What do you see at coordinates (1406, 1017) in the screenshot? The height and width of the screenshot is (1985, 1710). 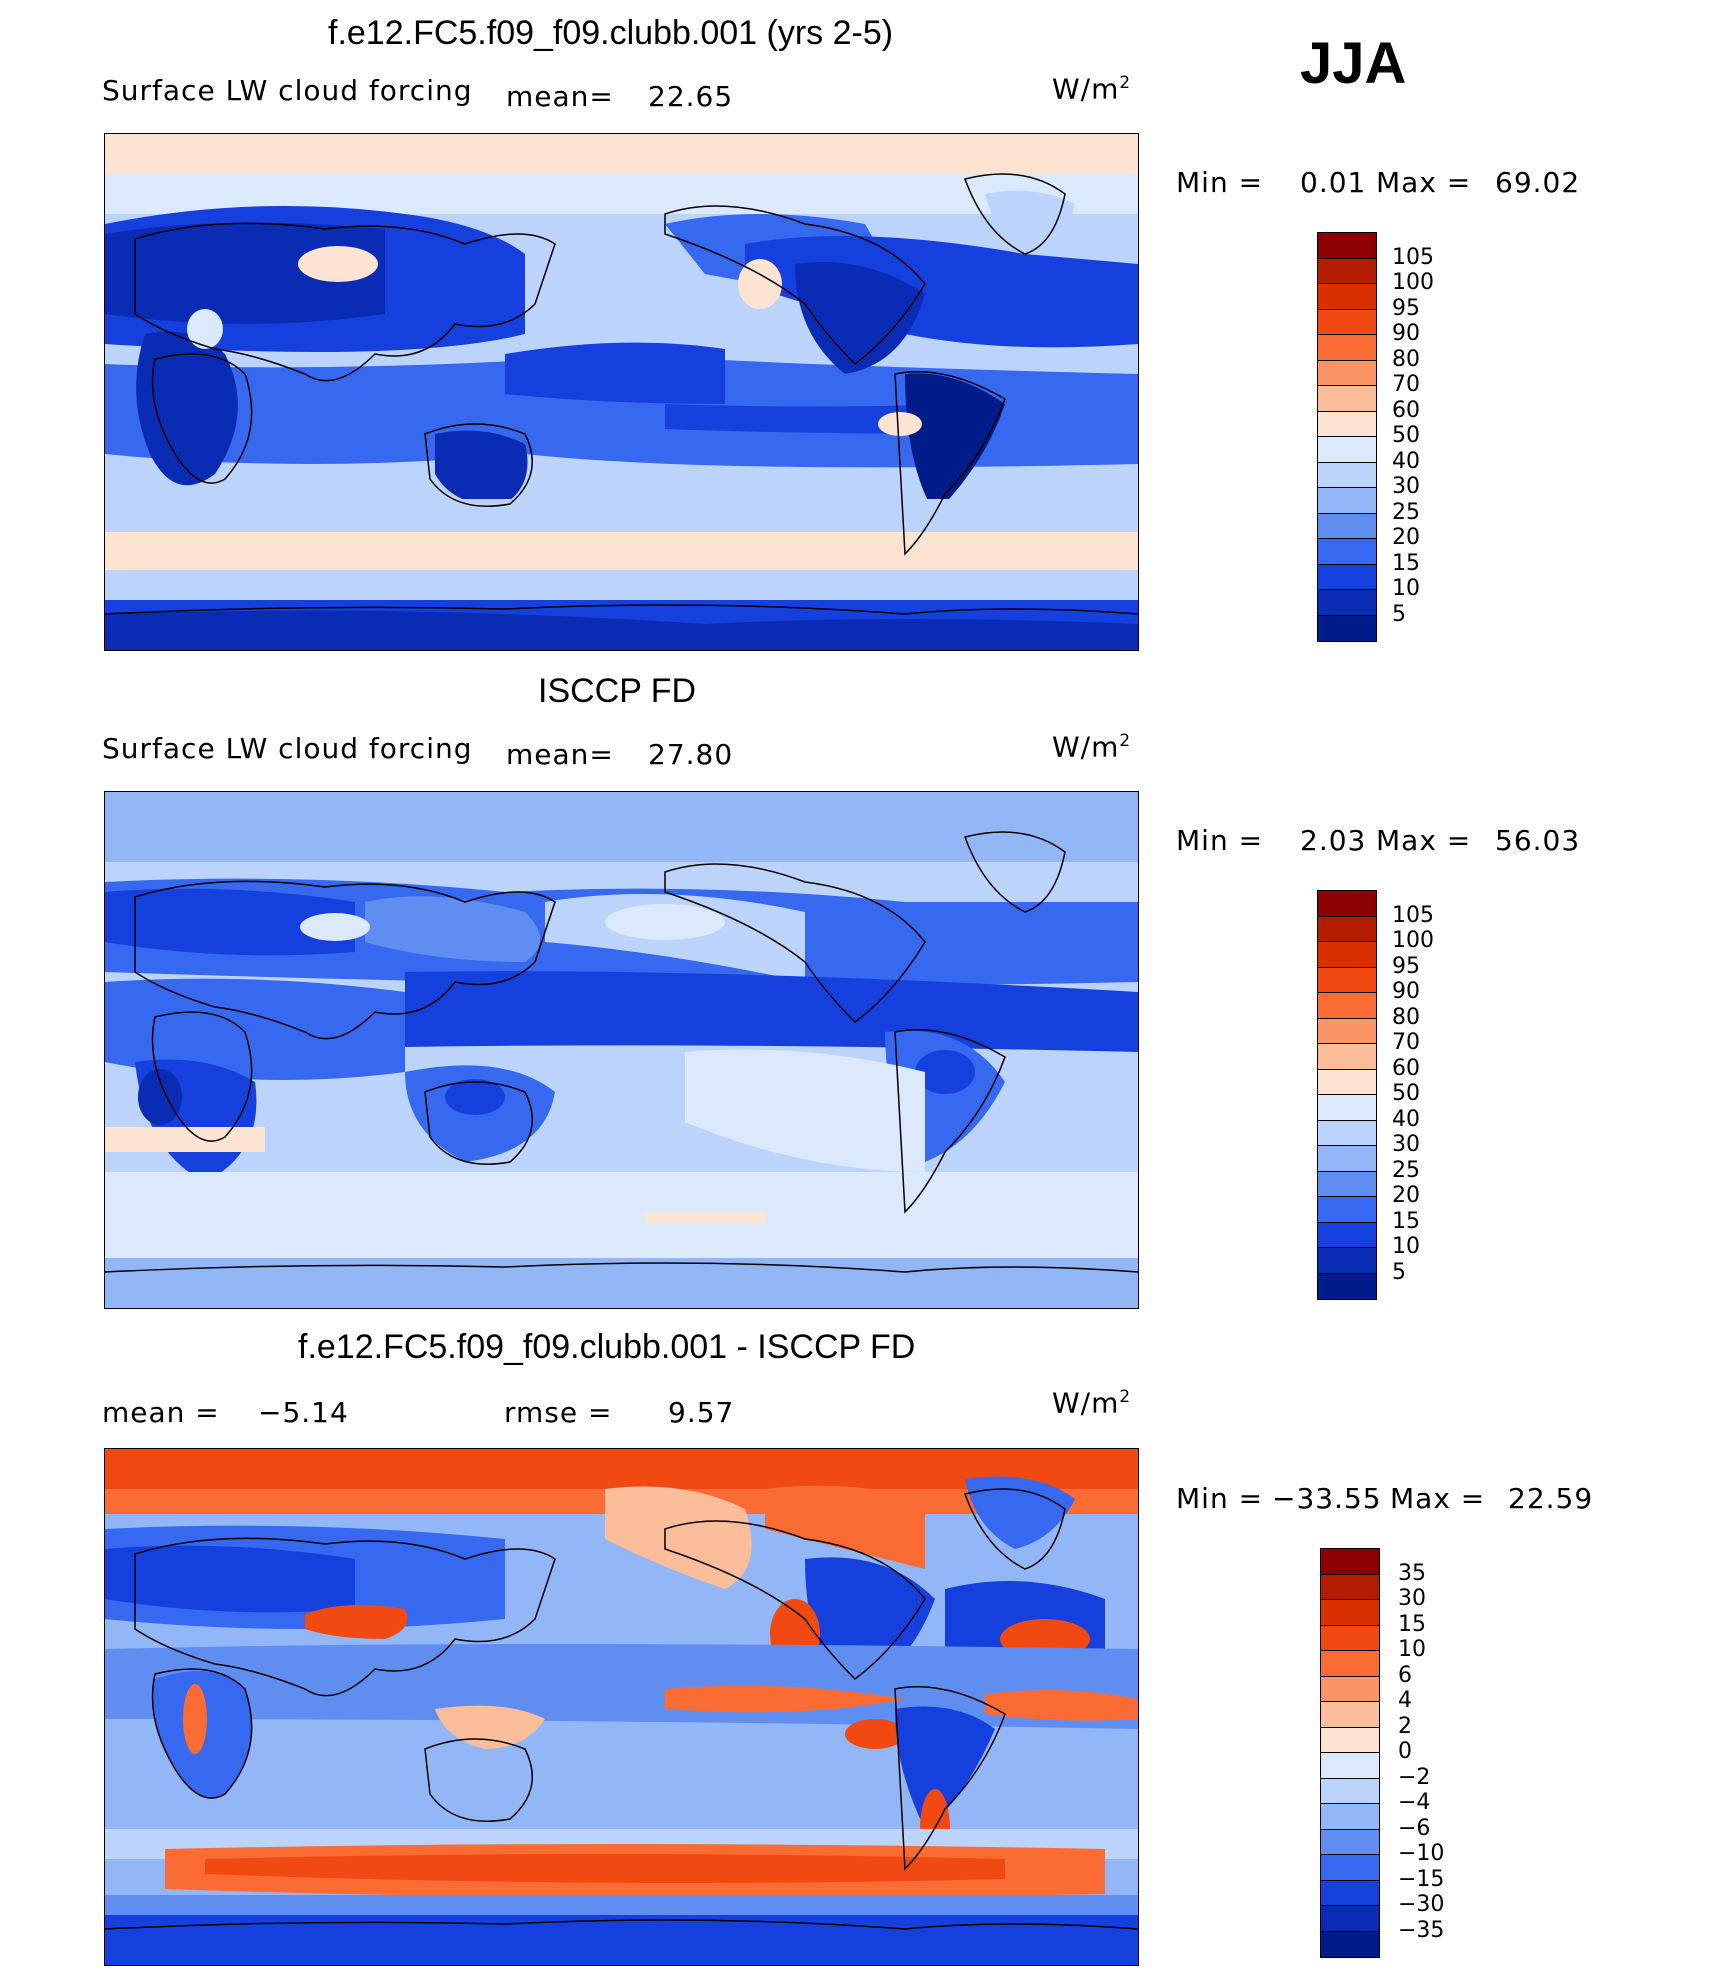 I see `colorbar-tick-label: 80` at bounding box center [1406, 1017].